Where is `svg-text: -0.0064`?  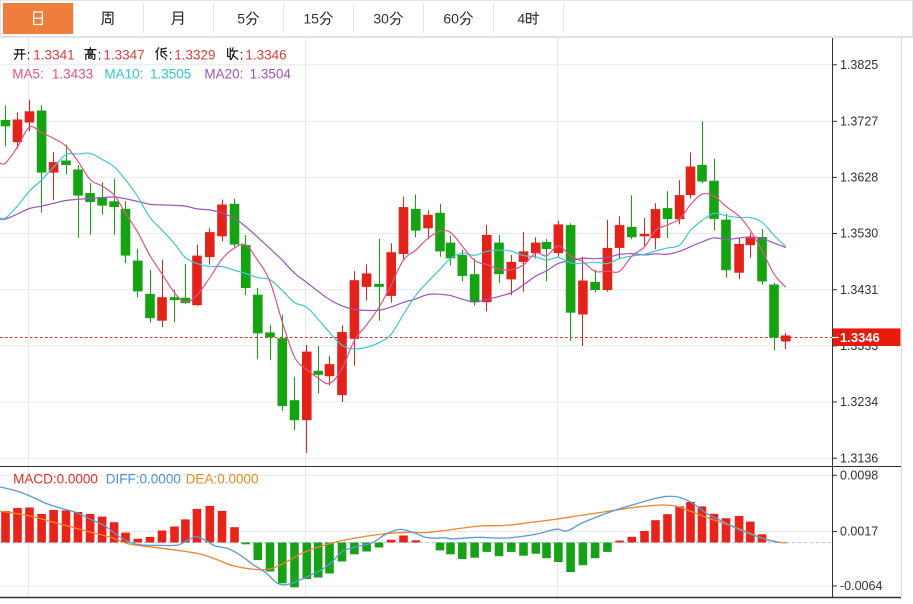 svg-text: -0.0064 is located at coordinates (861, 586).